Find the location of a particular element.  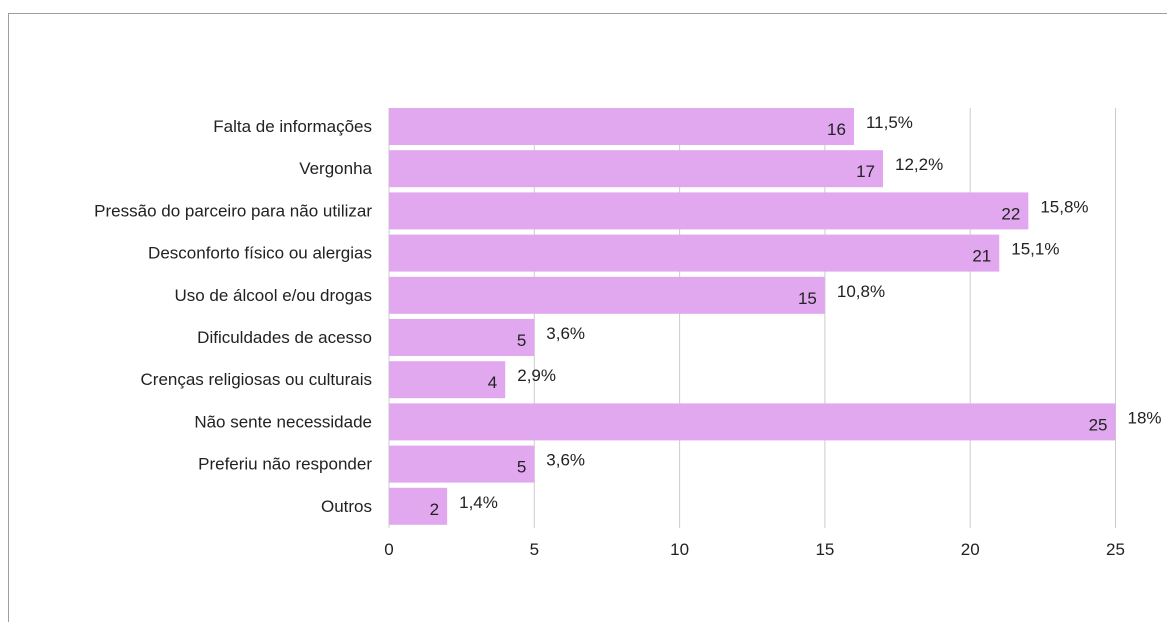

bar-value-label: 16 is located at coordinates (836, 129).